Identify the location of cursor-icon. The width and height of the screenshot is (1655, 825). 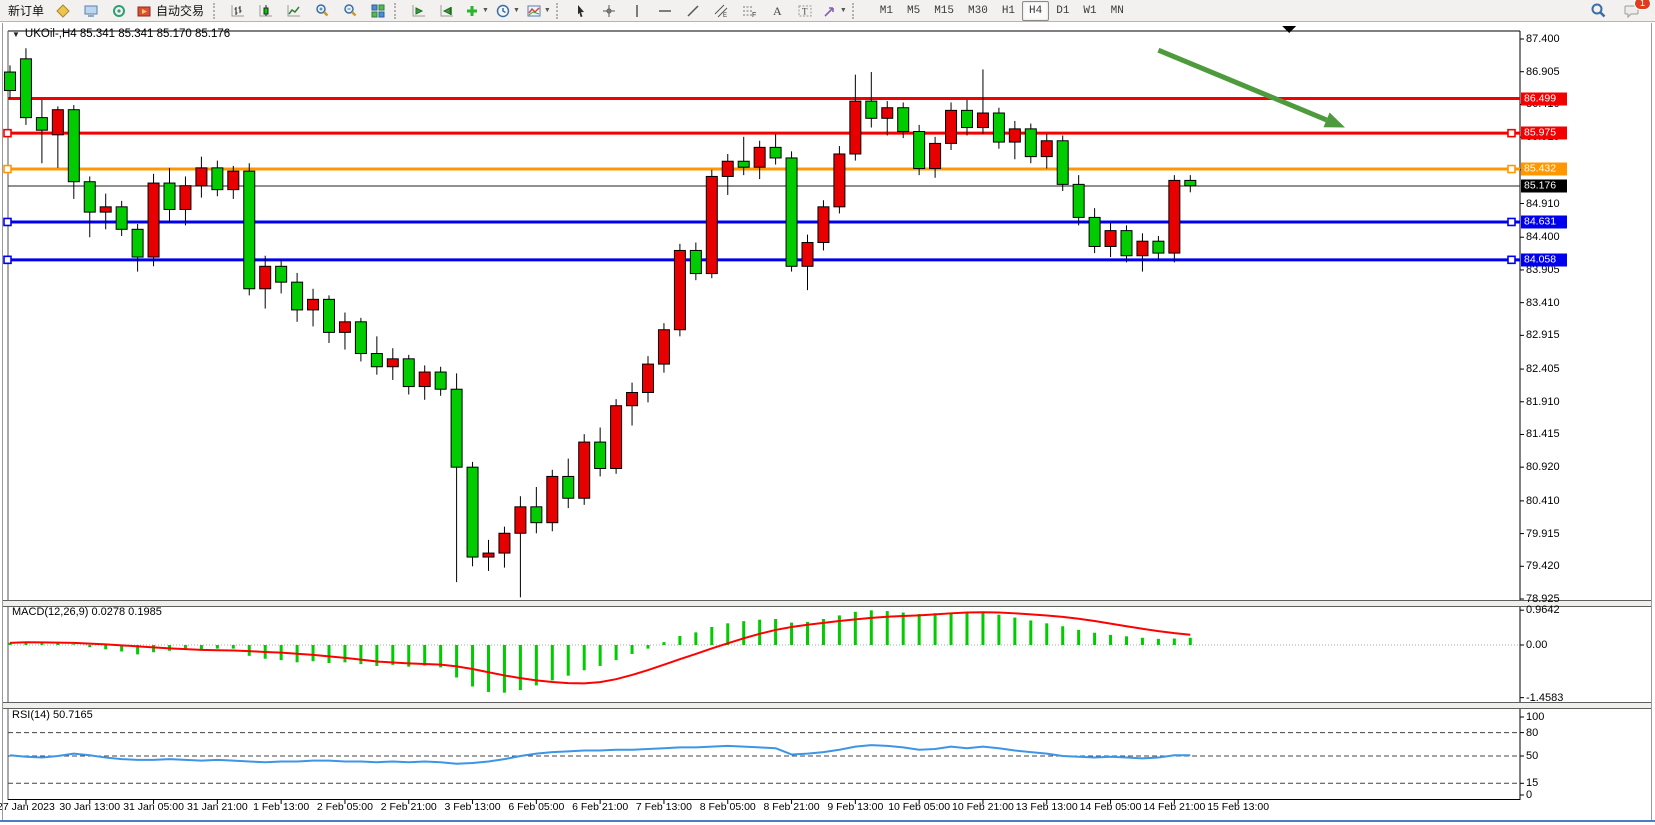
(581, 11).